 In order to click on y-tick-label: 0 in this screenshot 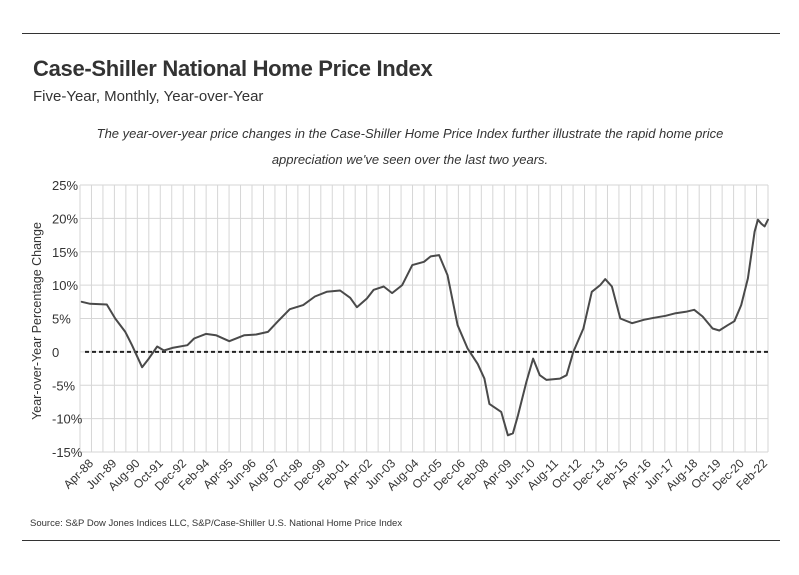, I will do `click(55, 352)`.